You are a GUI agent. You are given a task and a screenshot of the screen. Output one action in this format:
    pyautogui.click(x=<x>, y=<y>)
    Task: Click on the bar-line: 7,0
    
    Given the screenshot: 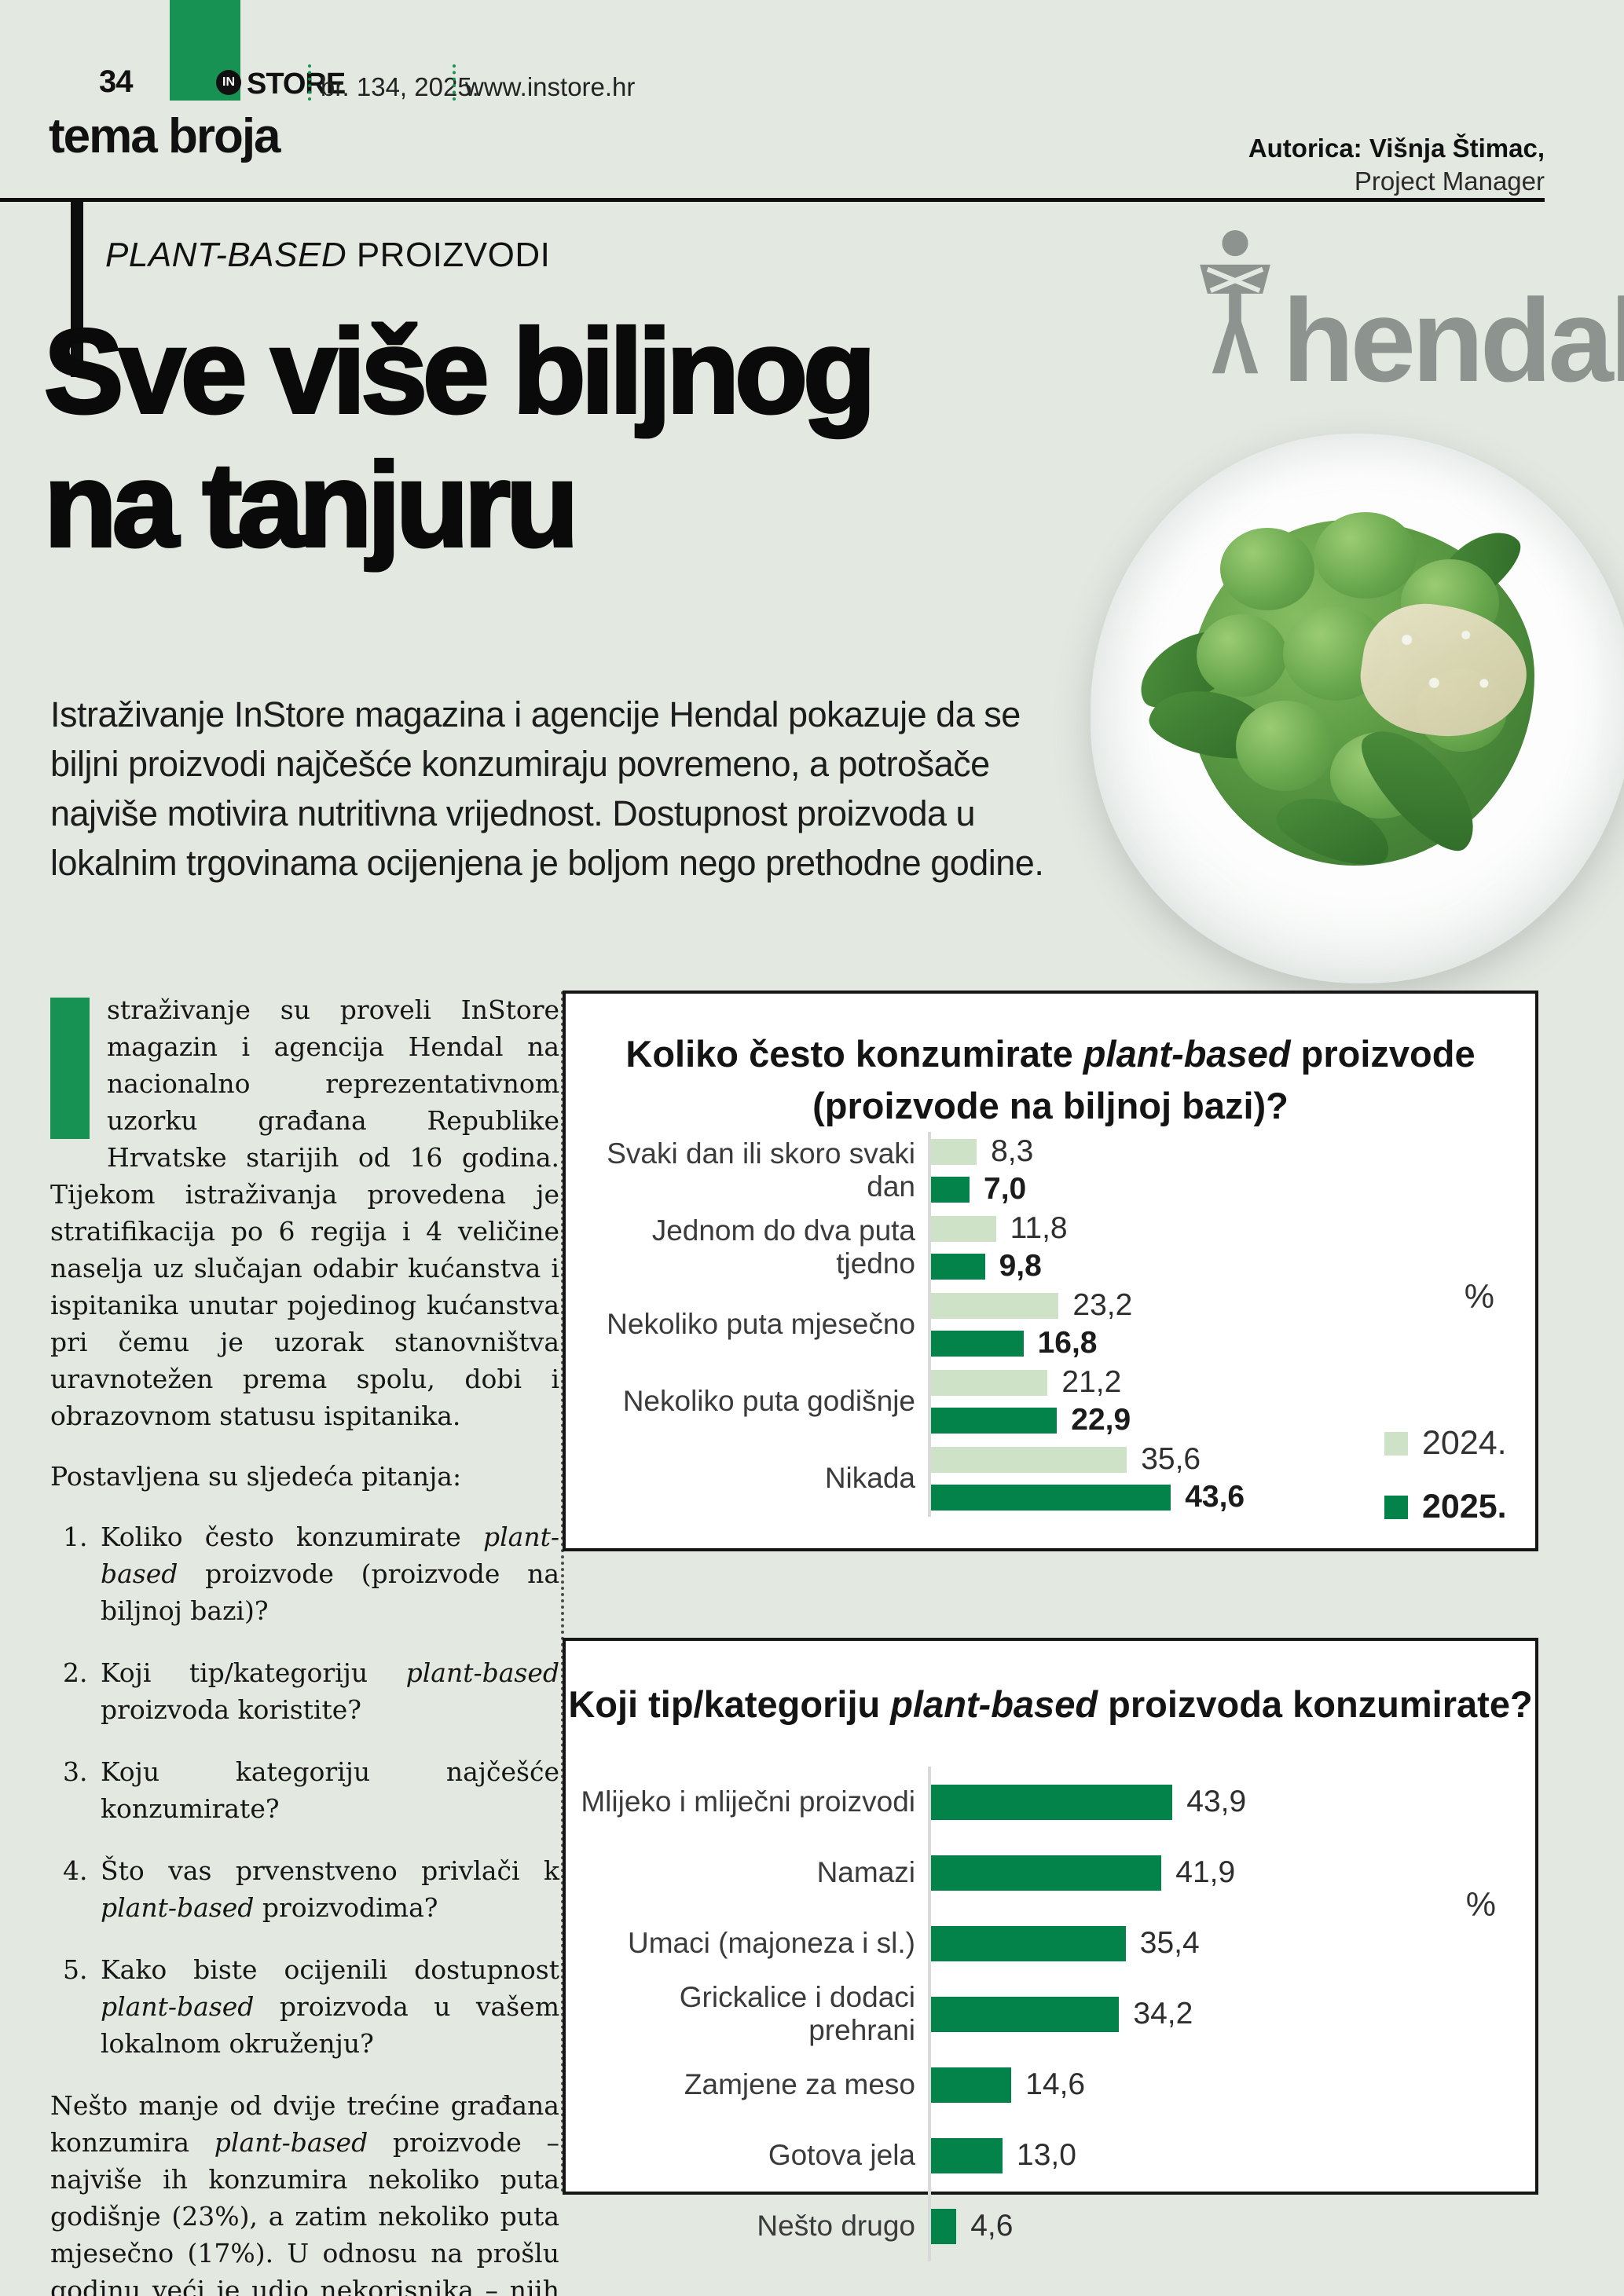 What is the action you would take?
    pyautogui.click(x=1233, y=1189)
    